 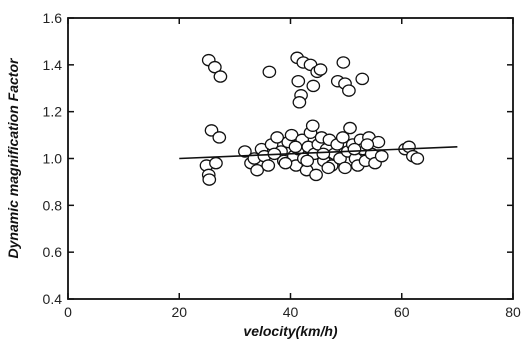 I want to click on y-axis-label: Dynamic magnification Factor, so click(x=13, y=157).